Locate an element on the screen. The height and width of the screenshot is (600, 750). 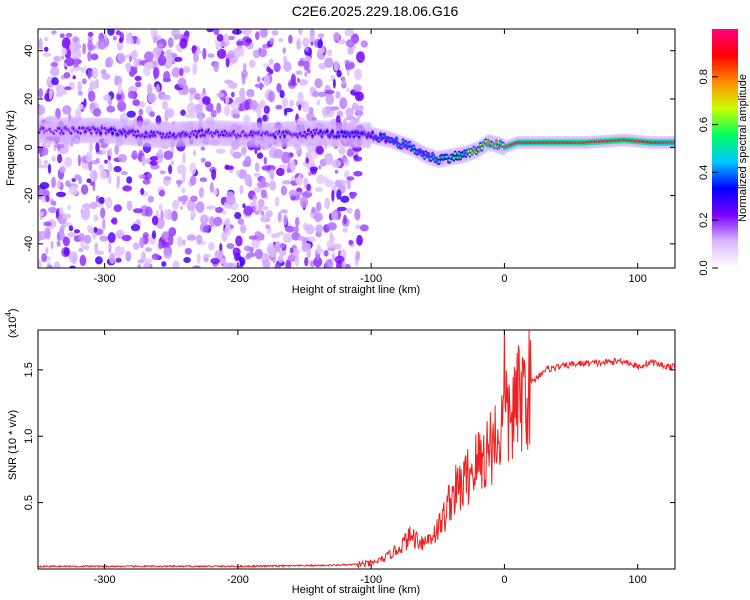
x-tick-label: 0 is located at coordinates (504, 279).